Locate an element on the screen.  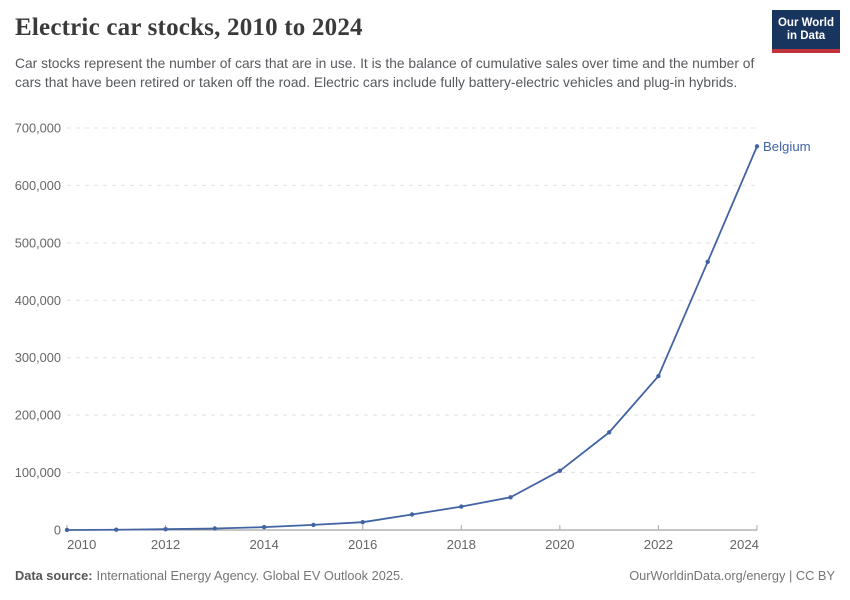
x-axis-tick-label: 2024 is located at coordinates (744, 544).